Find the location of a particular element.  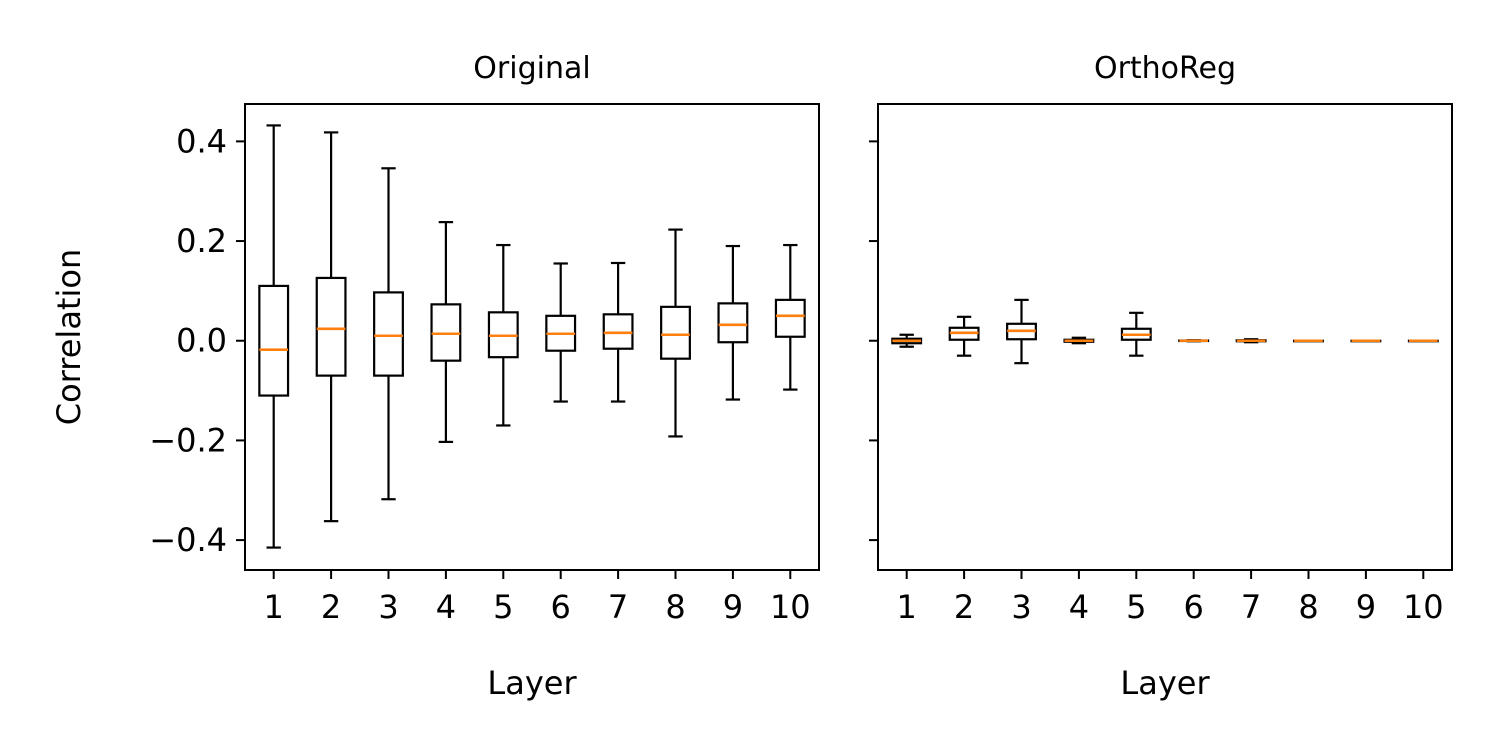

y-tick-label: −0.2 is located at coordinates (188, 440).